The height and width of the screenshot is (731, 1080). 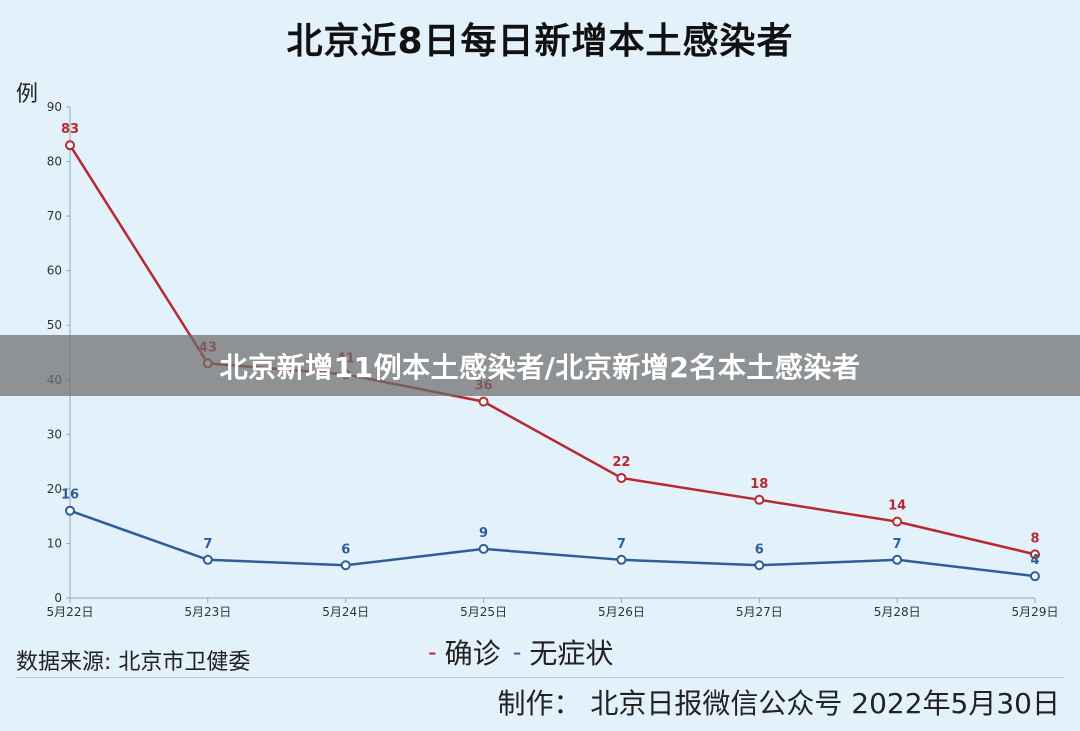 I want to click on legend-swatch-asymptomatic: -, so click(x=517, y=652).